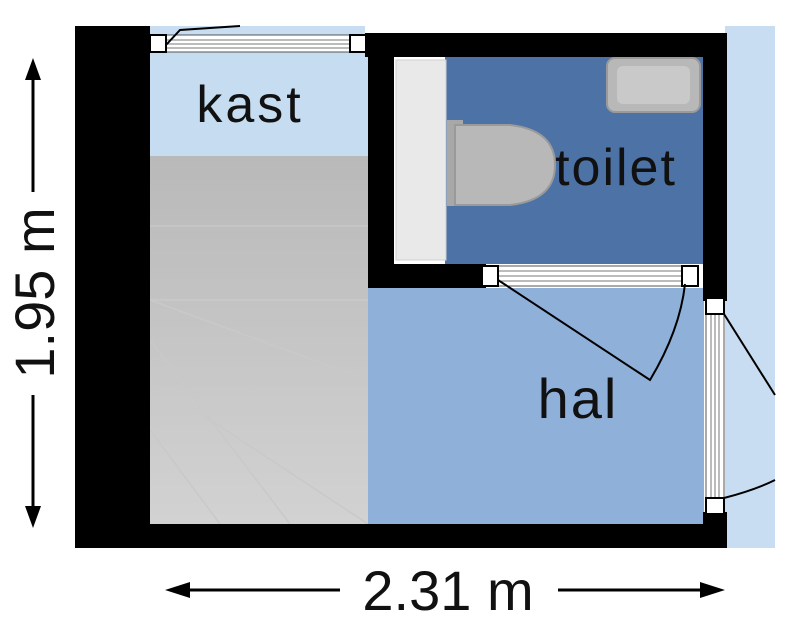 Image resolution: width=786 pixels, height=642 pixels. I want to click on room-label-kast: kast, so click(249, 105).